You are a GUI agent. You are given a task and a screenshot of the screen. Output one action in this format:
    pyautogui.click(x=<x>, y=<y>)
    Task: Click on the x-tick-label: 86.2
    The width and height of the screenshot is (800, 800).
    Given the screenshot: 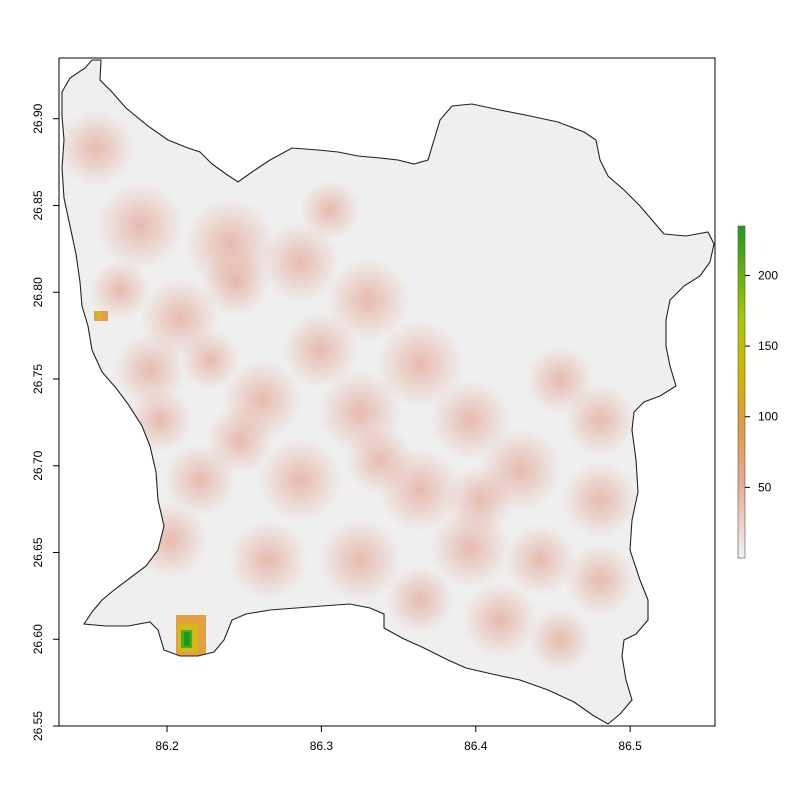 What is the action you would take?
    pyautogui.click(x=167, y=746)
    